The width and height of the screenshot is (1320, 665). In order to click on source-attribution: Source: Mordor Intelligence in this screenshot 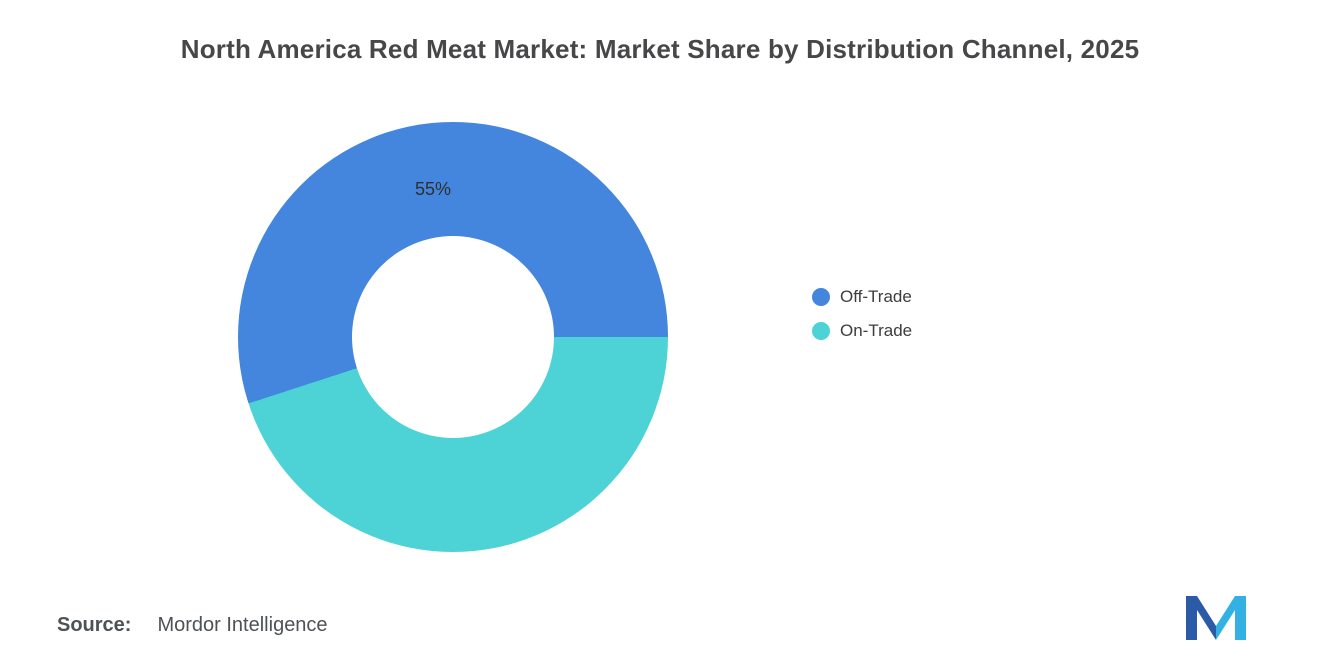, I will do `click(192, 625)`.